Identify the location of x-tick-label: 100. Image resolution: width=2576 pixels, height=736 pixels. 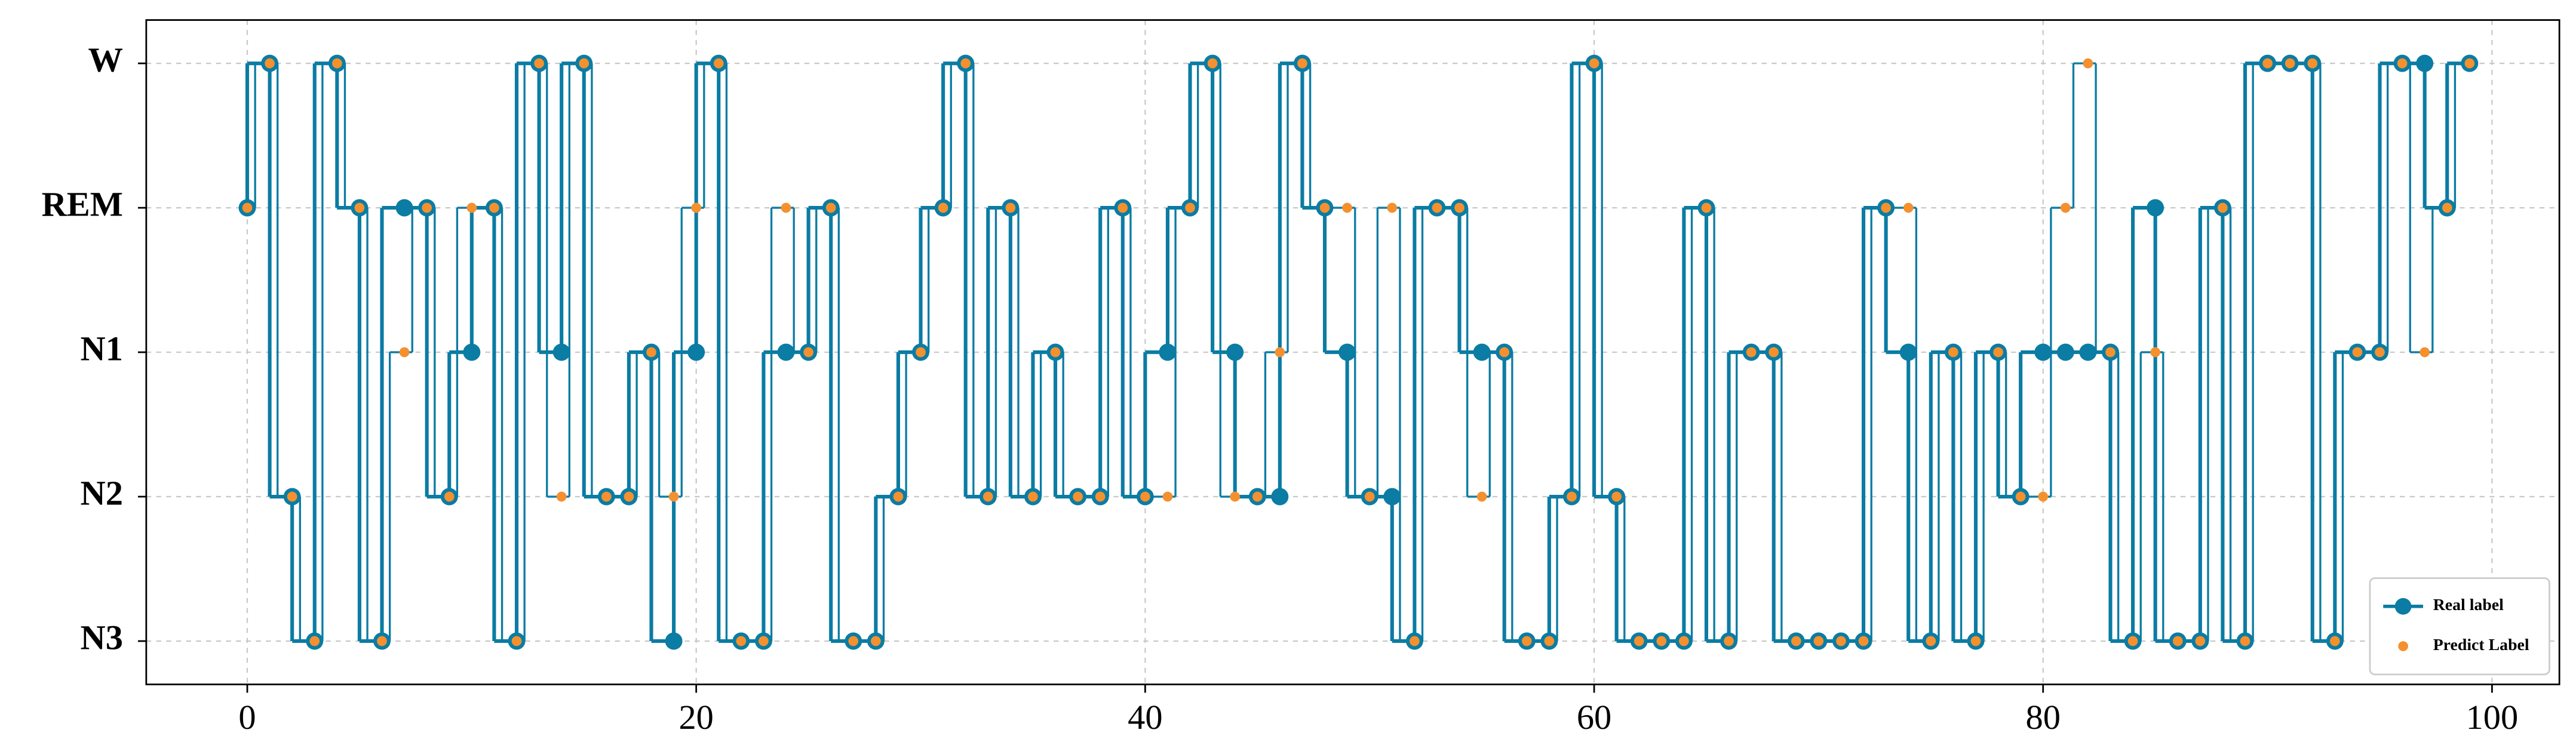
(2492, 717).